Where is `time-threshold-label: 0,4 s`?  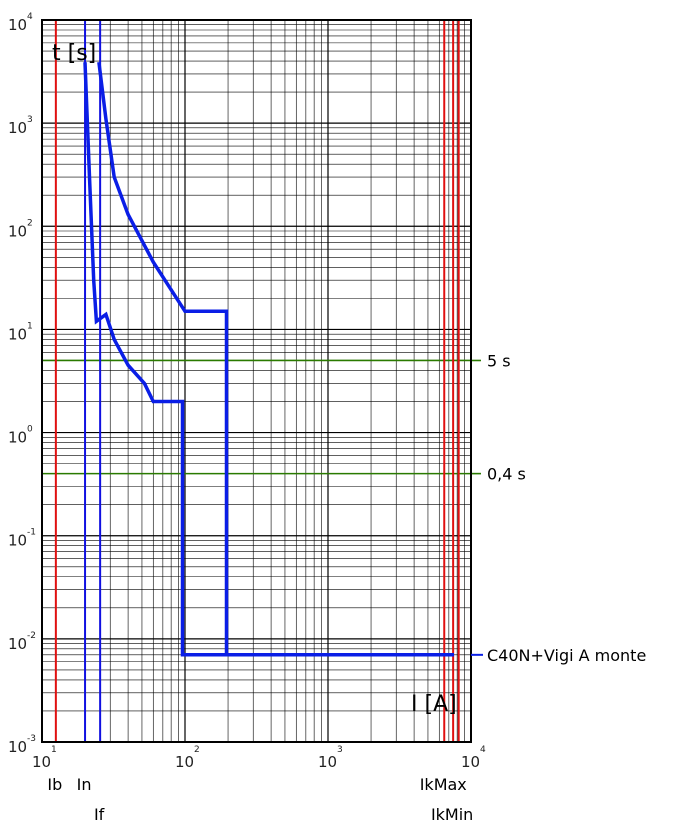 time-threshold-label: 0,4 s is located at coordinates (506, 474).